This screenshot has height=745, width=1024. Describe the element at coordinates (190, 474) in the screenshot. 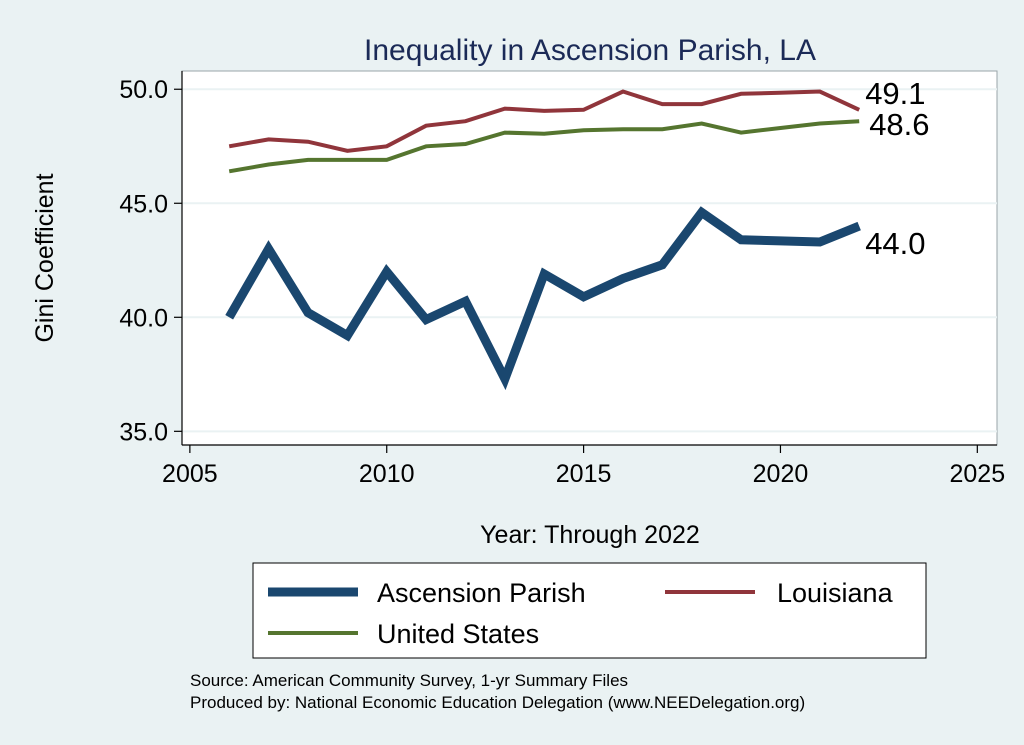

I see `x-tick-label: 2005` at that location.